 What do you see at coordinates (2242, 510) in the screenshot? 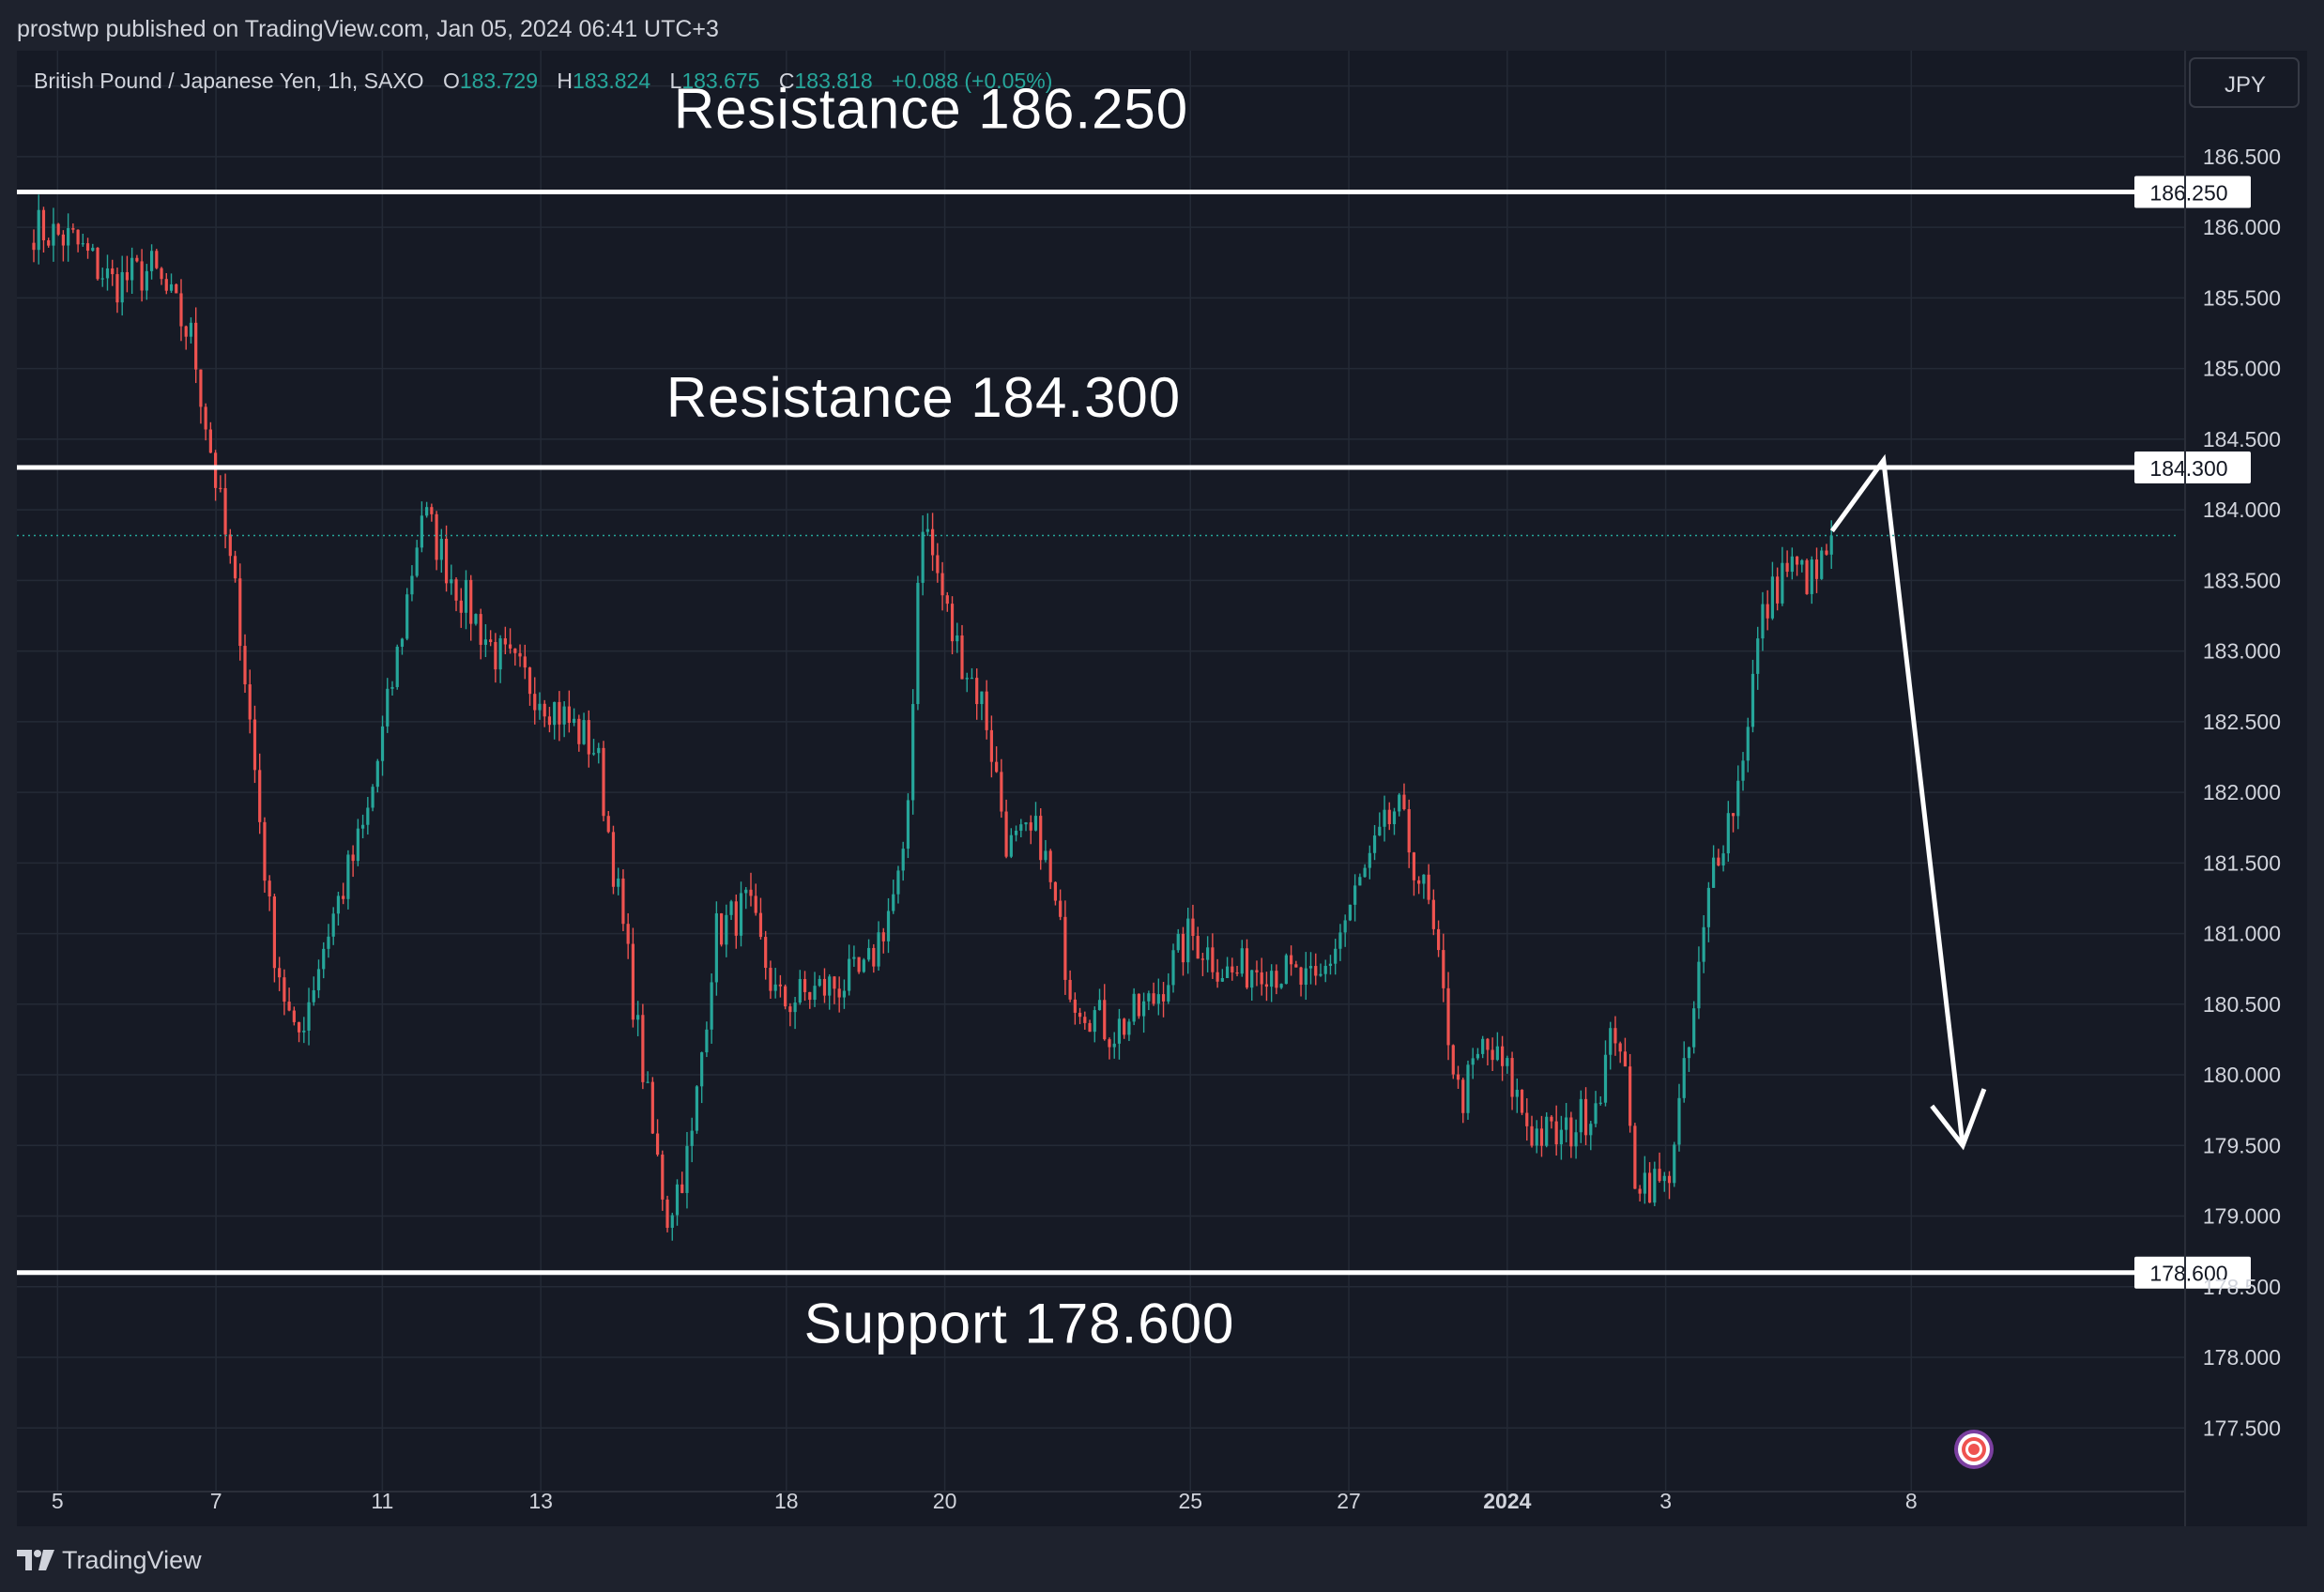
I see `y-tick-label: 184.000` at bounding box center [2242, 510].